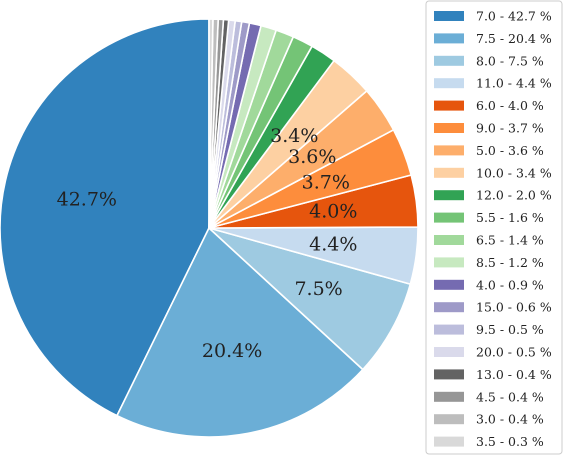  What do you see at coordinates (510, 284) in the screenshot?
I see `legend-label: 4.0 - 0.9 %` at bounding box center [510, 284].